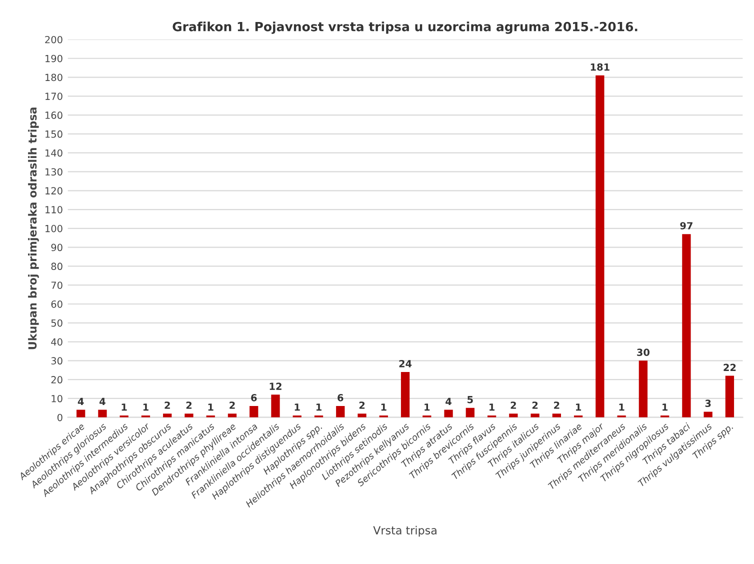  What do you see at coordinates (54, 58) in the screenshot?
I see `y-tick-label: 190` at bounding box center [54, 58].